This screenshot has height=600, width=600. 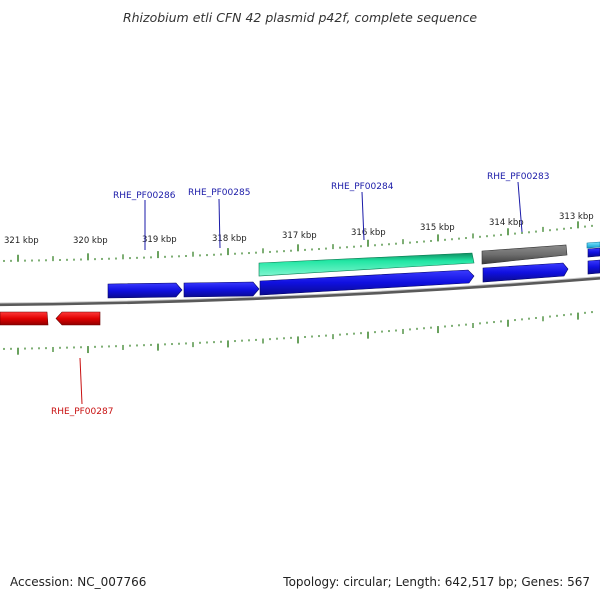 What do you see at coordinates (145, 290) in the screenshot?
I see `cds-arrow-rhe-pf00286` at bounding box center [145, 290].